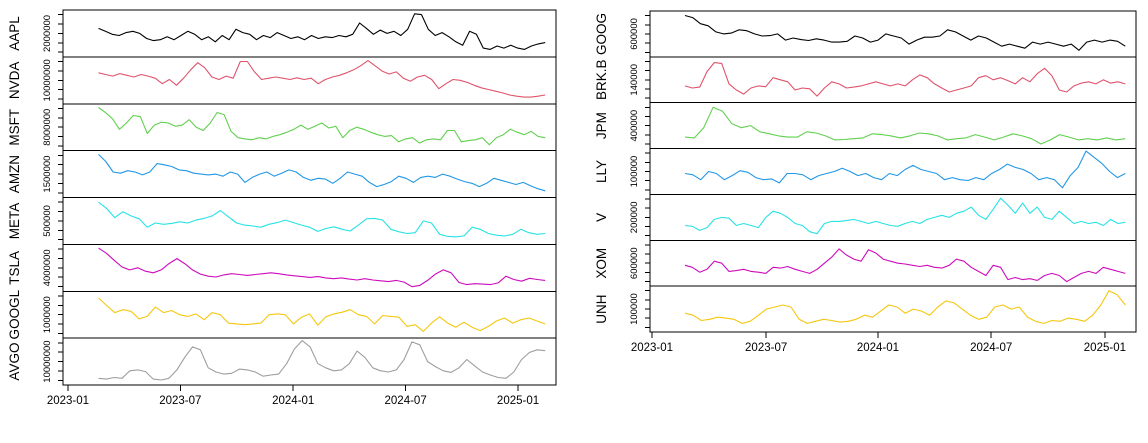 The image size is (1148, 443). I want to click on series-line-BRK.B, so click(905, 79).